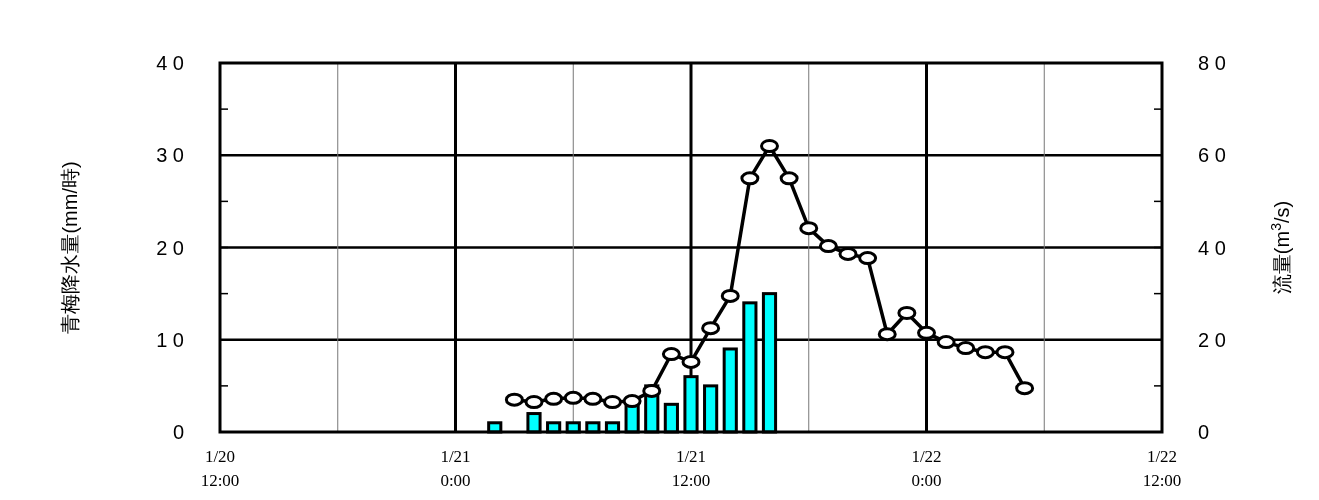 This screenshot has width=1319, height=500. What do you see at coordinates (170, 63) in the screenshot?
I see `y-tick-label: 4 0` at bounding box center [170, 63].